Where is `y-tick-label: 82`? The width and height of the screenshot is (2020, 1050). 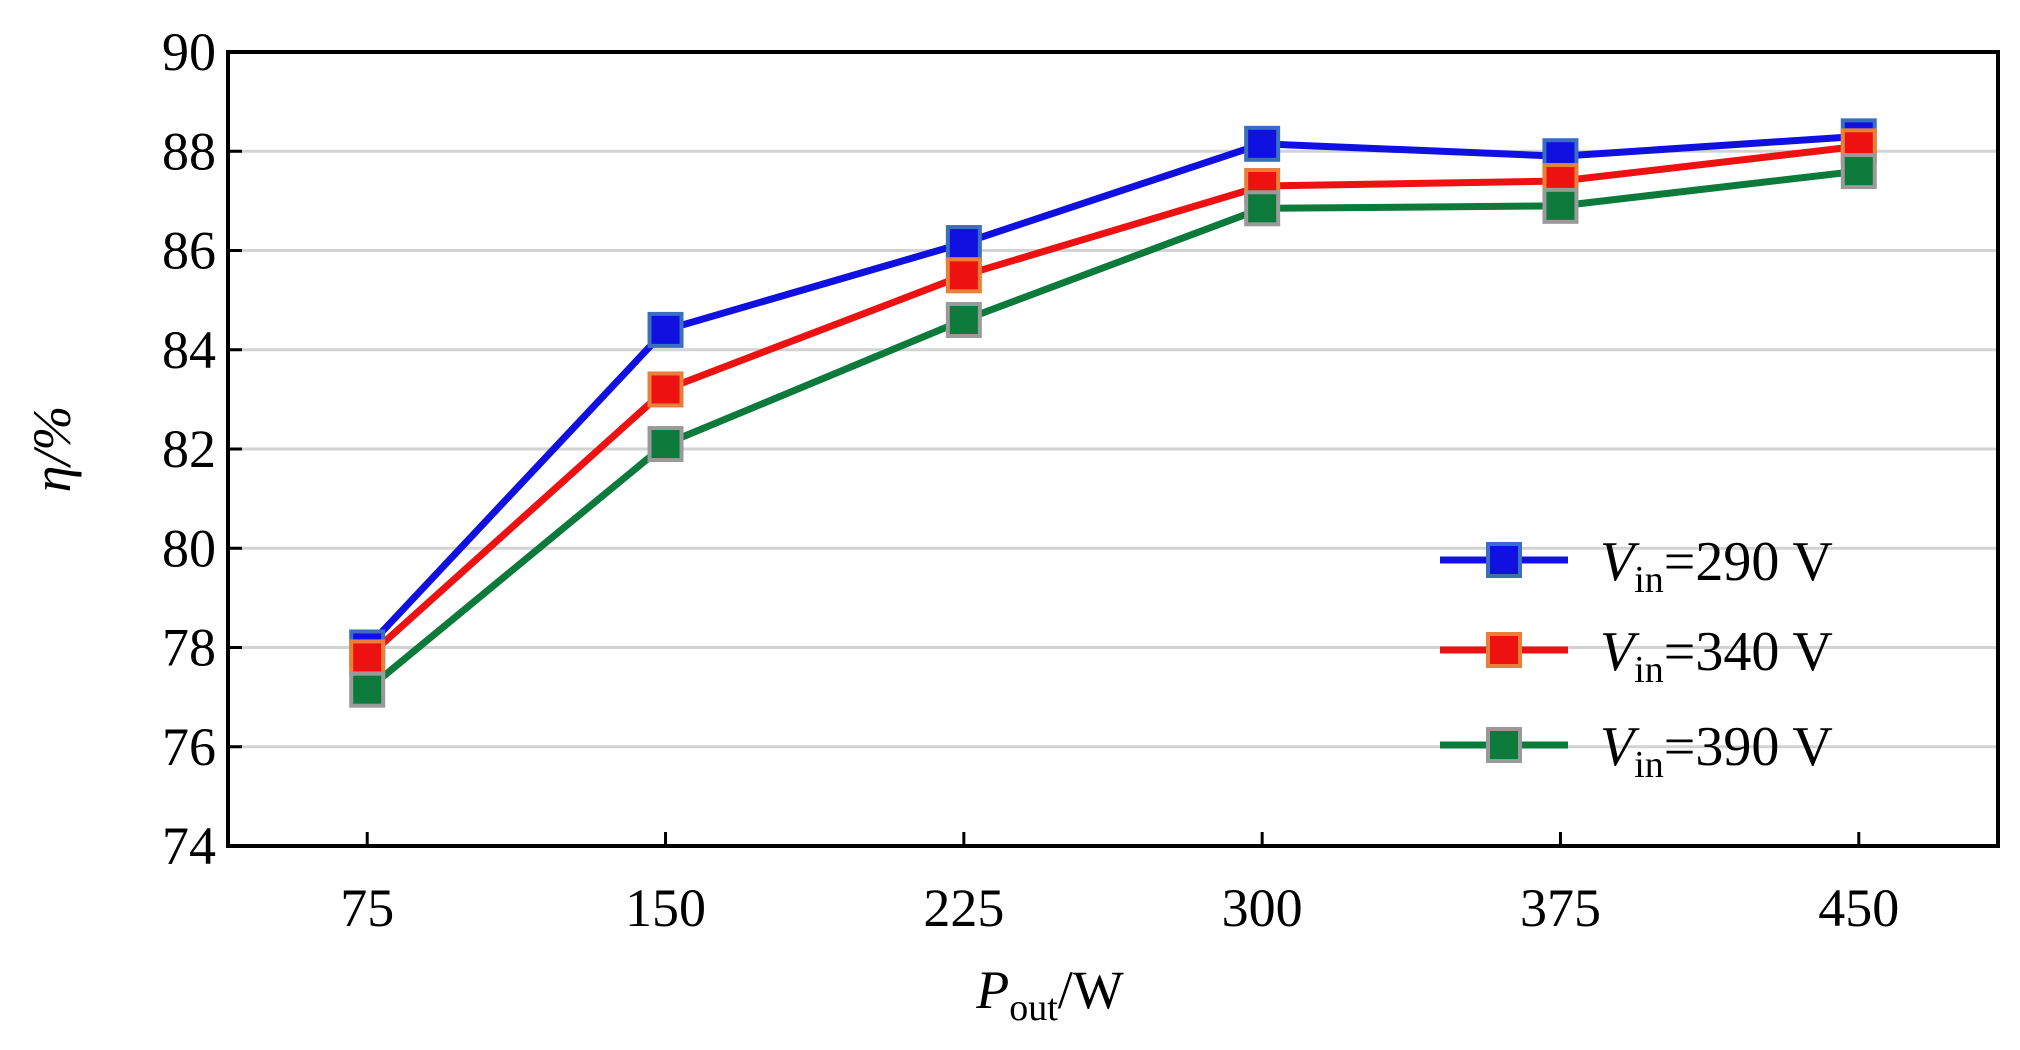
y-tick-label: 82 is located at coordinates (189, 449).